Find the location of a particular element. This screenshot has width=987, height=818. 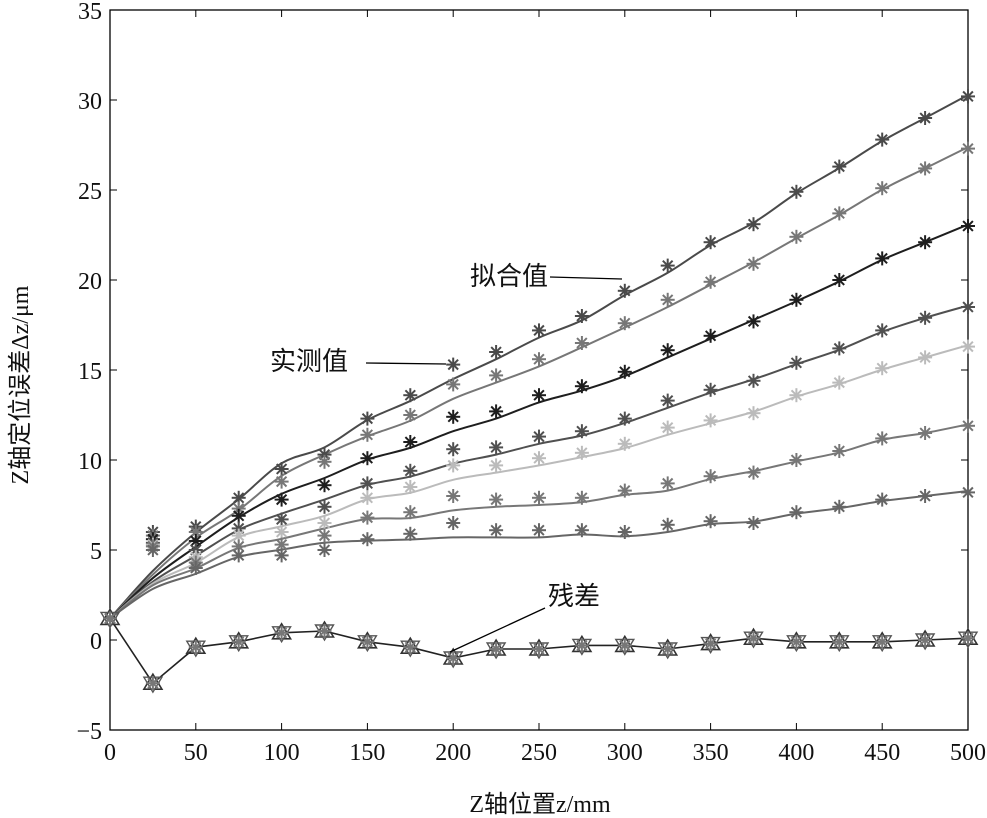

annotation-fit-leader is located at coordinates (586, 278).